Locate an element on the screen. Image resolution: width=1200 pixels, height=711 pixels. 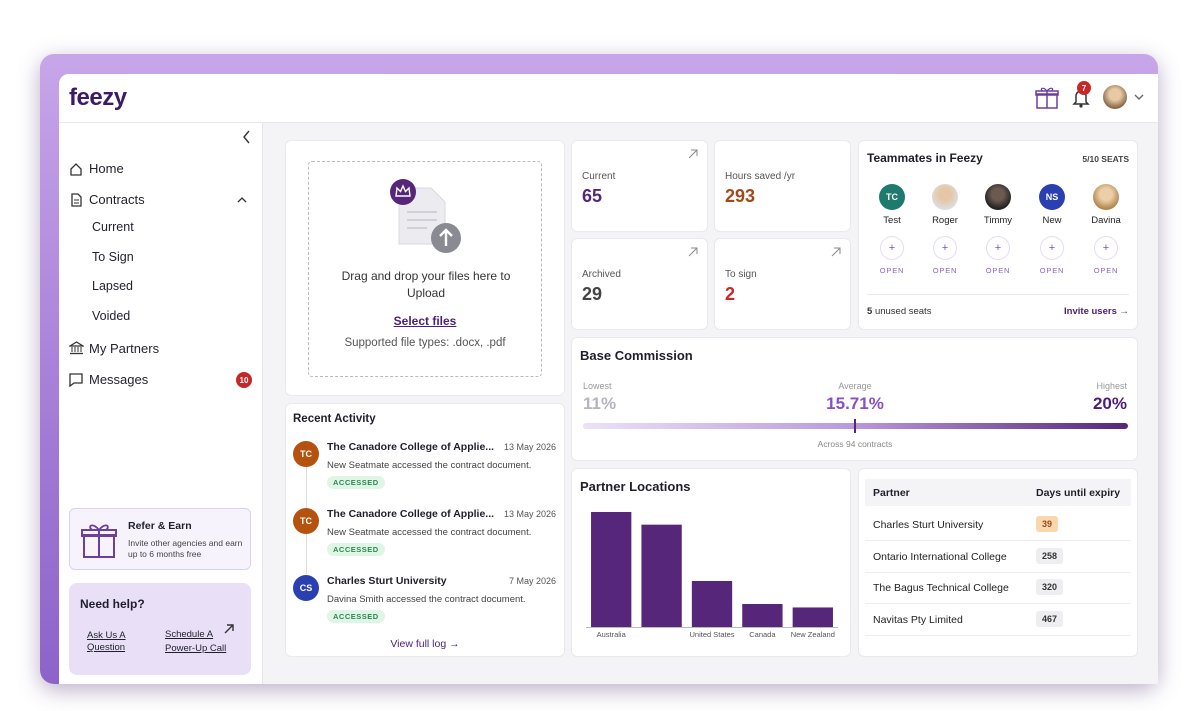
unused-text: unused seats is located at coordinates (903, 311).